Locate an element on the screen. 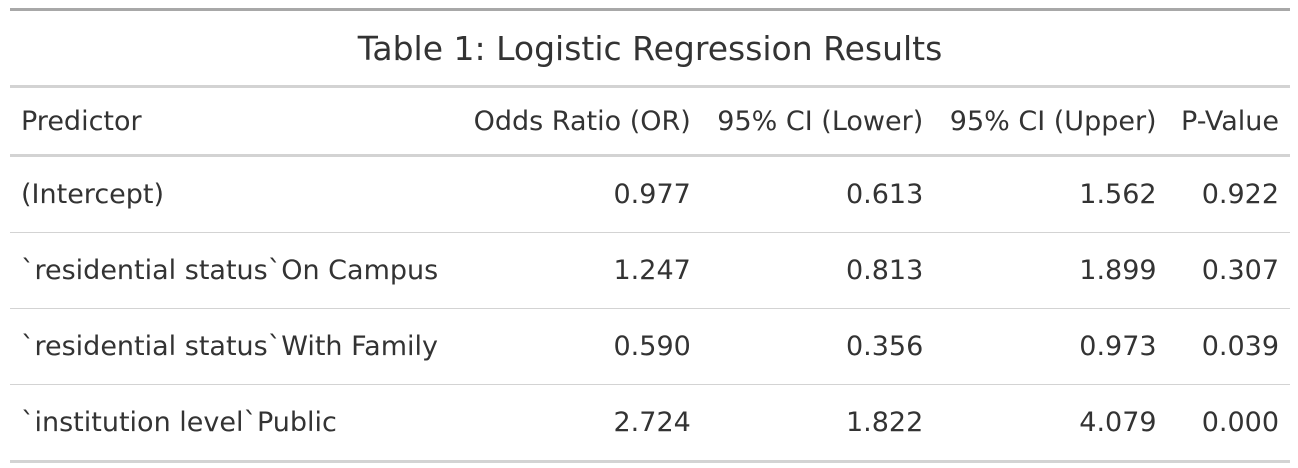 The image size is (1298, 468). cell-p-value: 0.307 is located at coordinates (1228, 270).